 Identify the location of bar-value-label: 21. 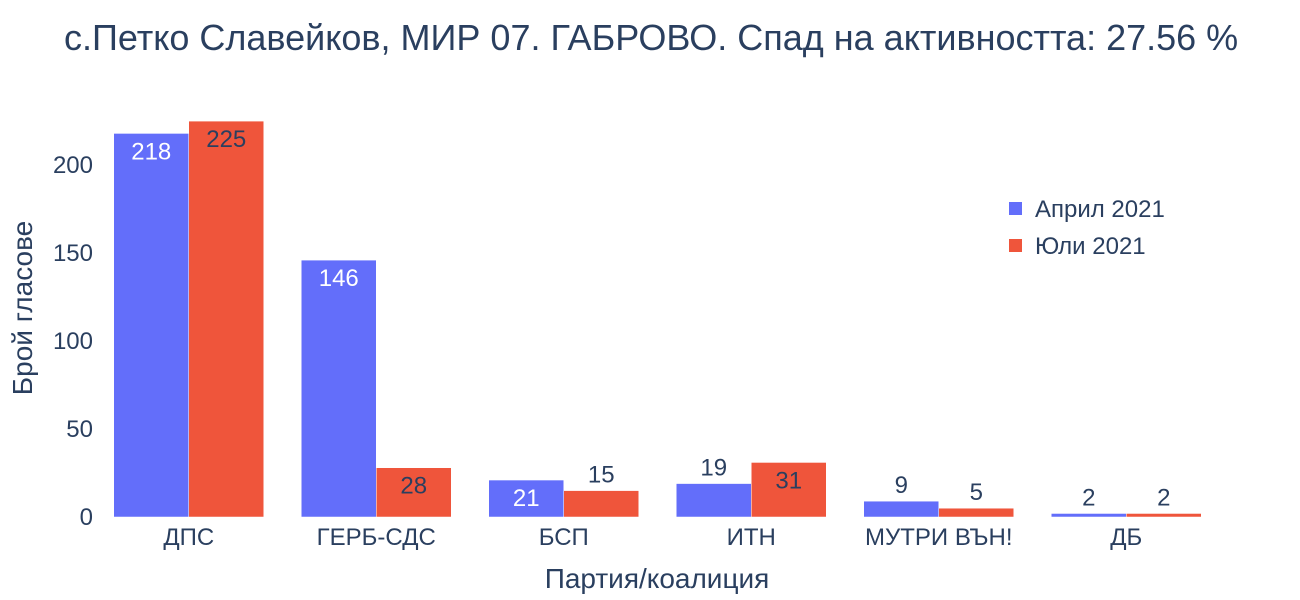
(526, 498).